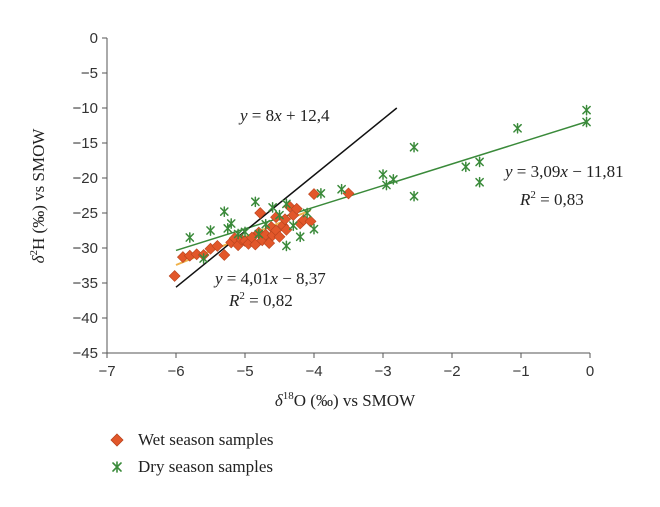  I want to click on x-axis-title-rest: O (‰) vs SMOW, so click(355, 400).